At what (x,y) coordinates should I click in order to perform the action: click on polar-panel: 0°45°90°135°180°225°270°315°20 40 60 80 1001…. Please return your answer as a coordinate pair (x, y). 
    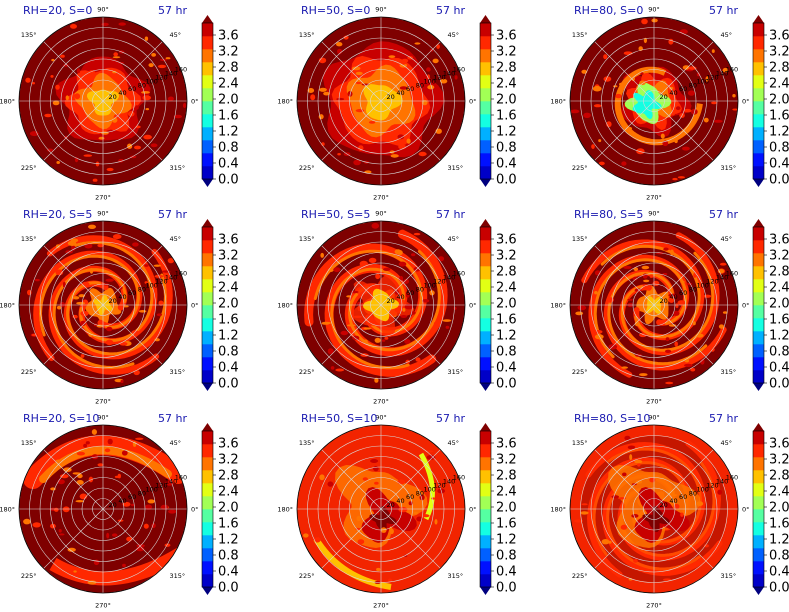
    Looking at the image, I should click on (669, 103).